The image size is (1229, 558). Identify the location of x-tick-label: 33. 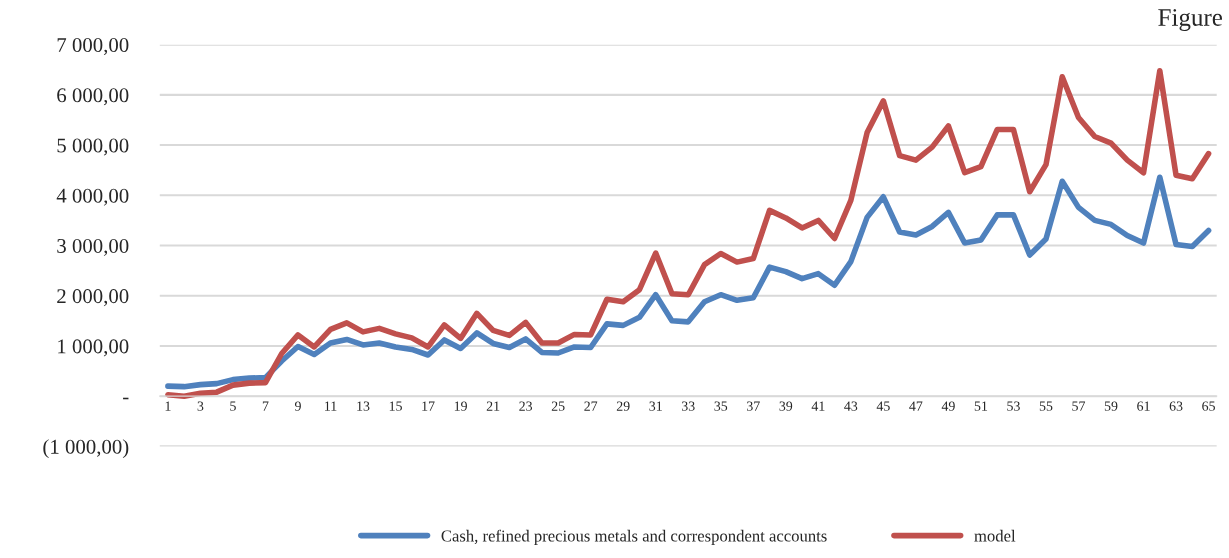
(688, 406).